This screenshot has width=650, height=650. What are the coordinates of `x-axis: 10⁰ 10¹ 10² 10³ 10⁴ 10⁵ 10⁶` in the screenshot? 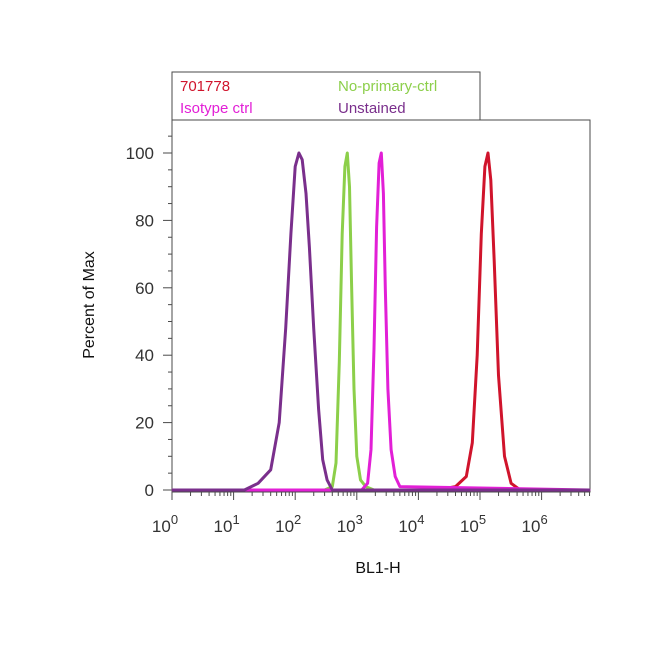 It's located at (371, 514).